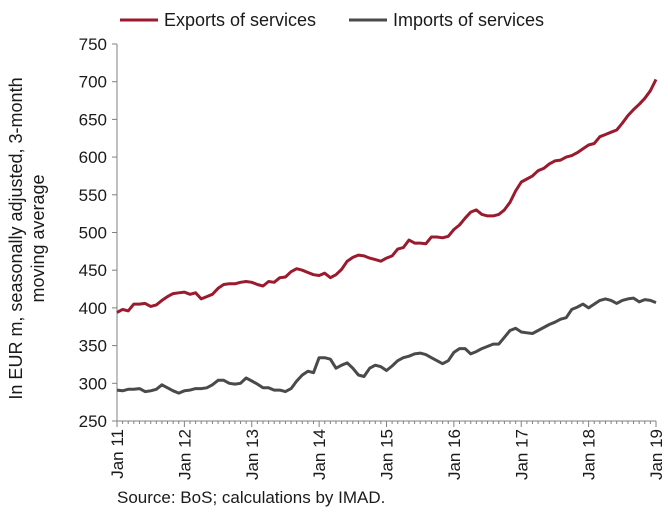  I want to click on x-tick-label: Jan 19, so click(656, 454).